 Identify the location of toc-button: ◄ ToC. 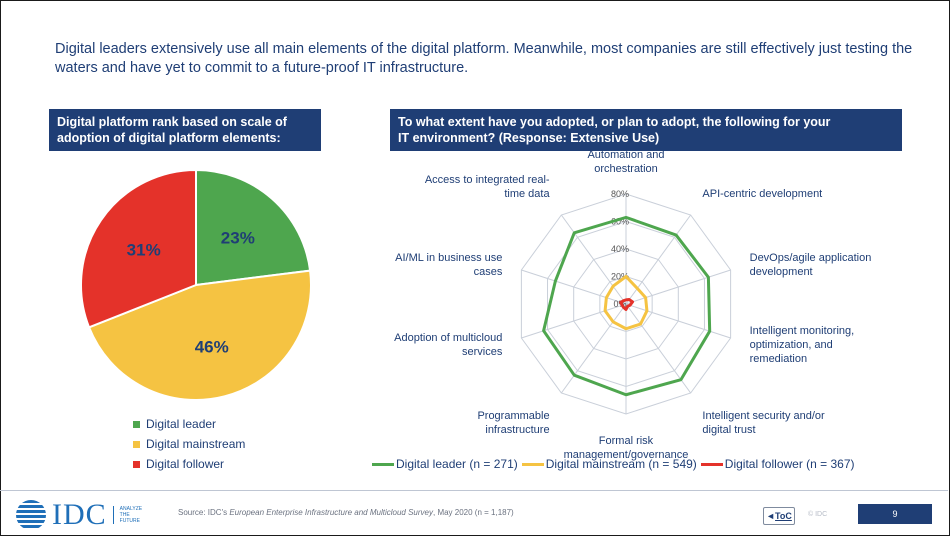
(779, 516).